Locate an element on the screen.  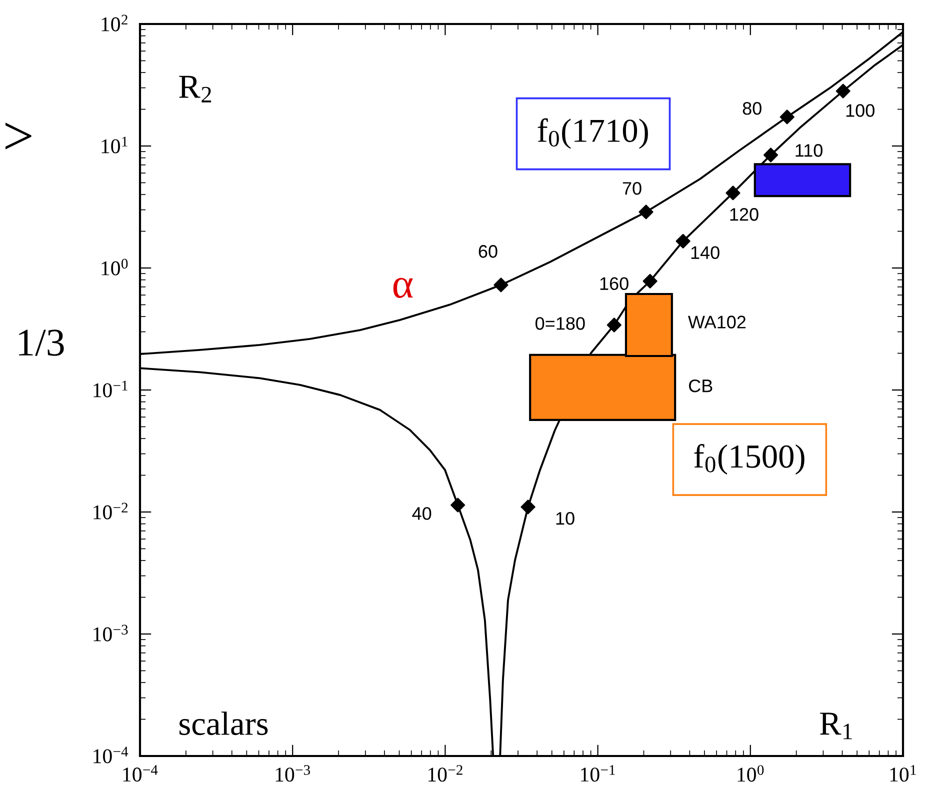
annotation: WA102 is located at coordinates (717, 322).